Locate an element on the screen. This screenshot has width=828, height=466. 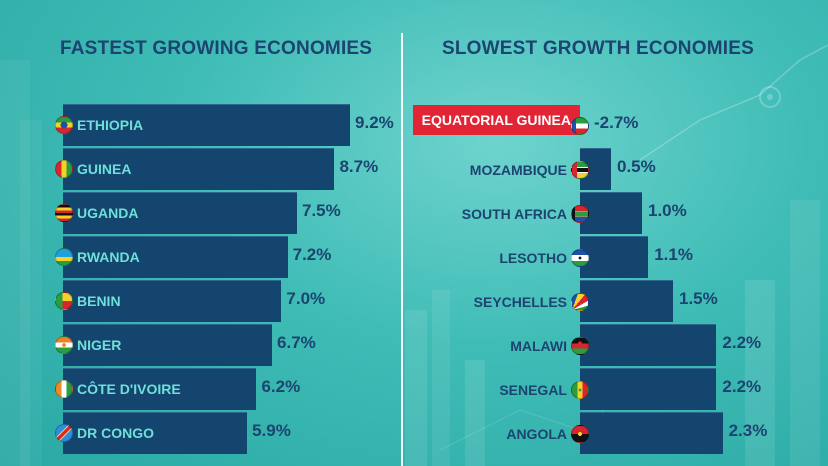
value-label: 7.0% is located at coordinates (306, 298).